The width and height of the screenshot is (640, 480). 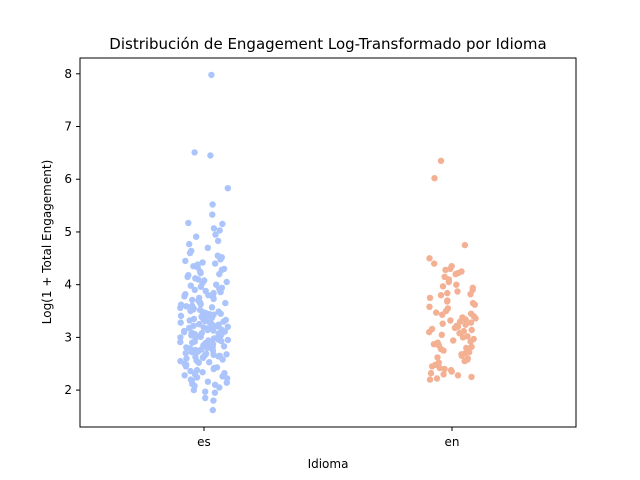 What do you see at coordinates (68, 232) in the screenshot?
I see `y-tick-label: 5` at bounding box center [68, 232].